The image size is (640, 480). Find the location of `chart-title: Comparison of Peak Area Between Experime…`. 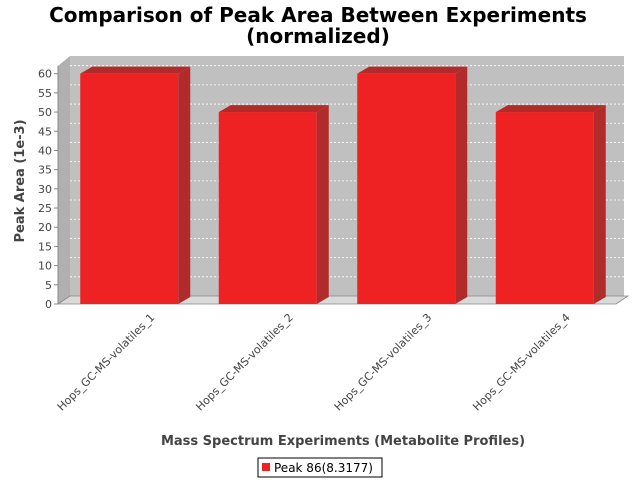

chart-title: Comparison of Peak Area Between Experime… is located at coordinates (318, 15).